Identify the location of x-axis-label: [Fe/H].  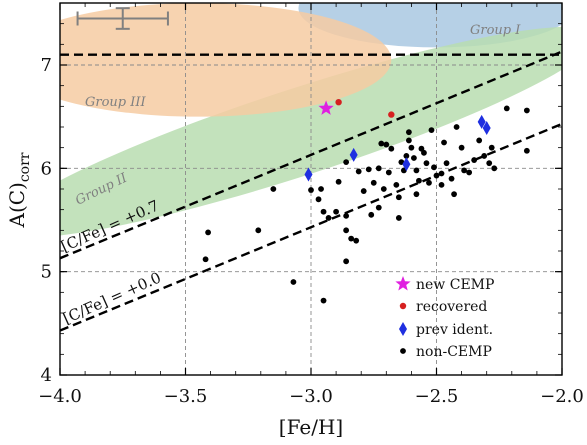
(311, 427).